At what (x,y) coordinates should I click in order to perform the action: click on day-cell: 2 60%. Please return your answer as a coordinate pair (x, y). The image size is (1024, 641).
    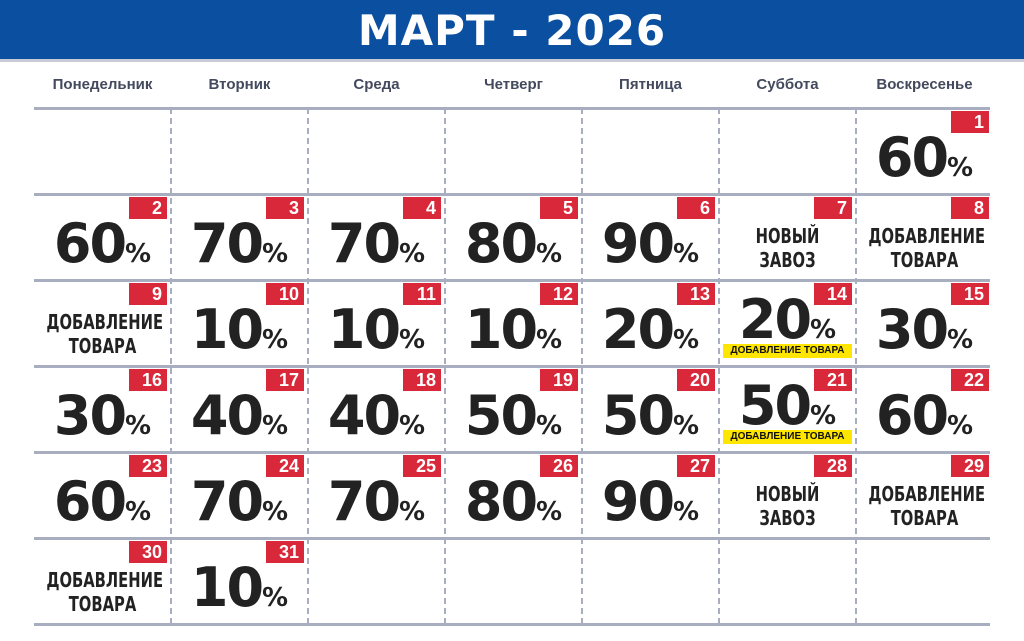
    Looking at the image, I should click on (102, 237).